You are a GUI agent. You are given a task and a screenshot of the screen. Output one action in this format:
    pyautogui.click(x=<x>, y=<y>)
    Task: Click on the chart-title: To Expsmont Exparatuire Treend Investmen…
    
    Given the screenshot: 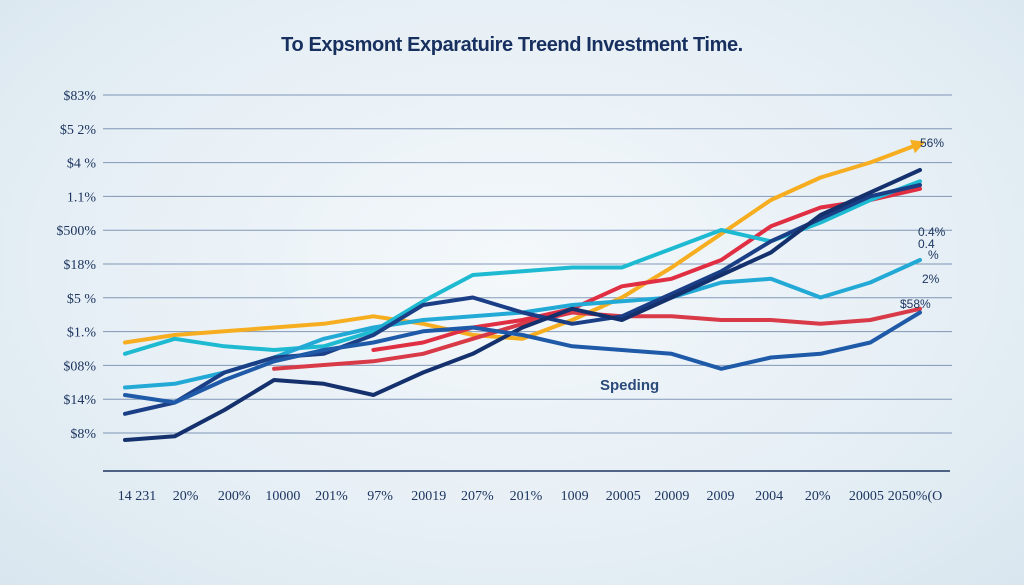 What is the action you would take?
    pyautogui.click(x=512, y=45)
    